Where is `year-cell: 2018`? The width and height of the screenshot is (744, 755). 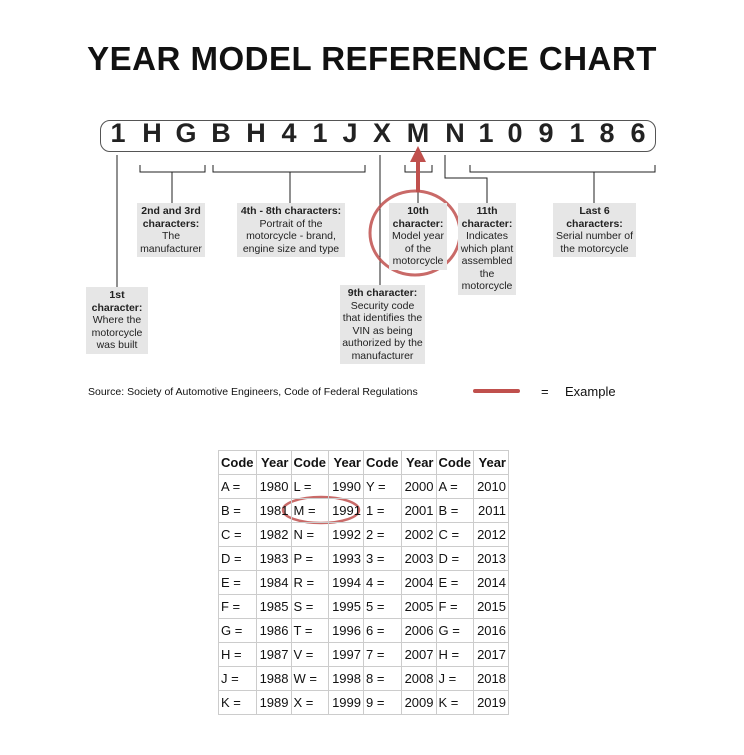
year-cell: 2018 is located at coordinates (491, 678).